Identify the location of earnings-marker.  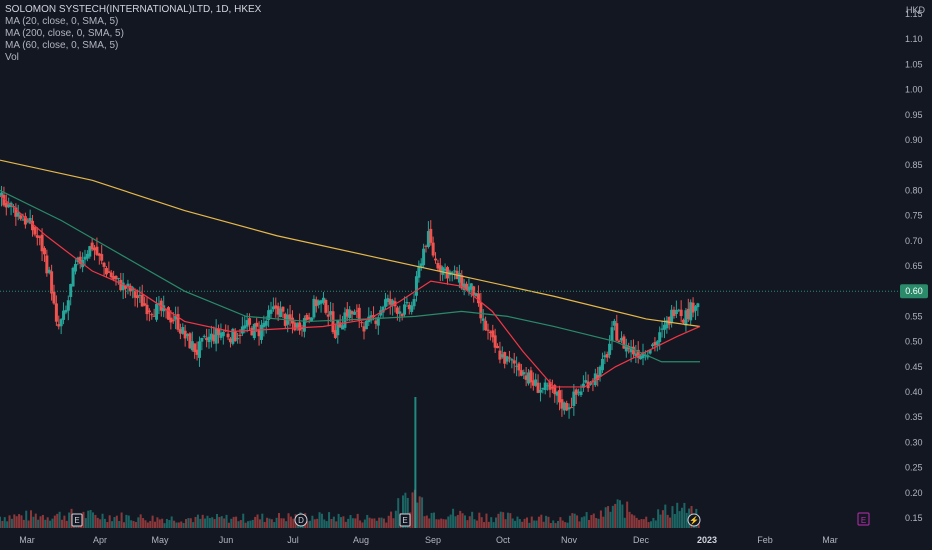
(77, 520).